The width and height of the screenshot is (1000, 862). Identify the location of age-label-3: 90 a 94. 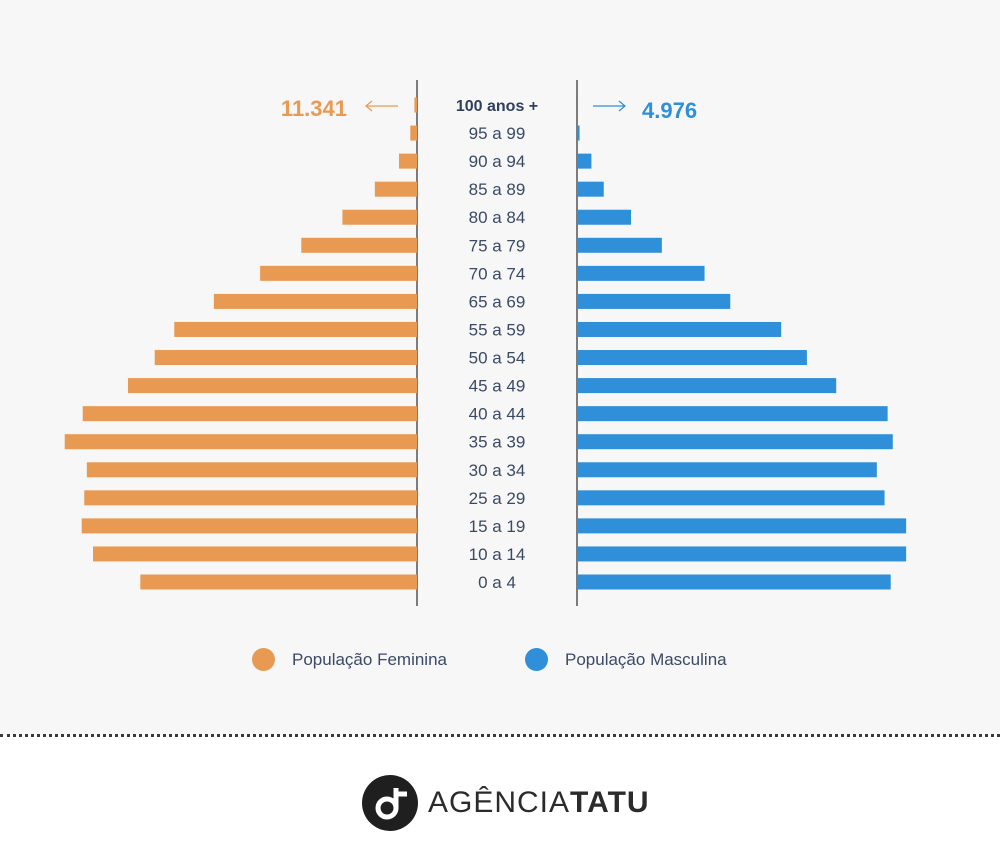
(497, 161).